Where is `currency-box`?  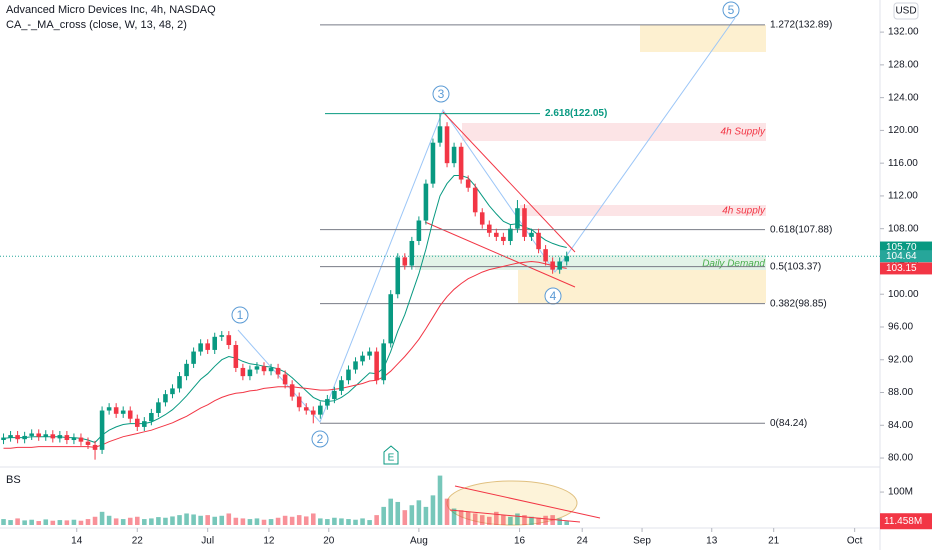
currency-box is located at coordinates (906, 11).